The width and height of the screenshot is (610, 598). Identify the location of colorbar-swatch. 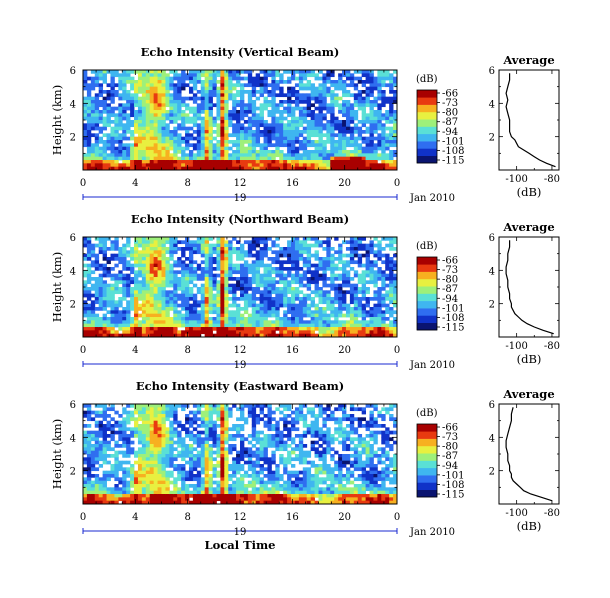
(427, 297).